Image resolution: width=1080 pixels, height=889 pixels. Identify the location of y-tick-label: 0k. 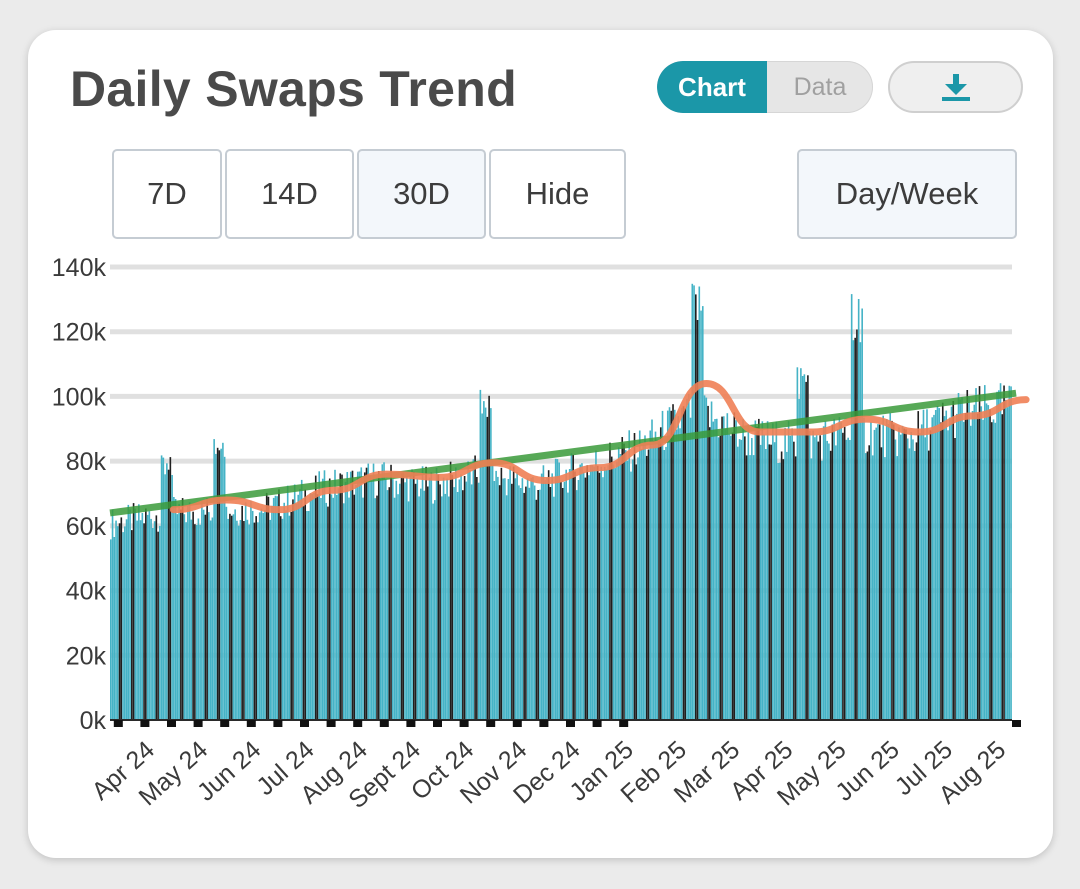
(93, 721).